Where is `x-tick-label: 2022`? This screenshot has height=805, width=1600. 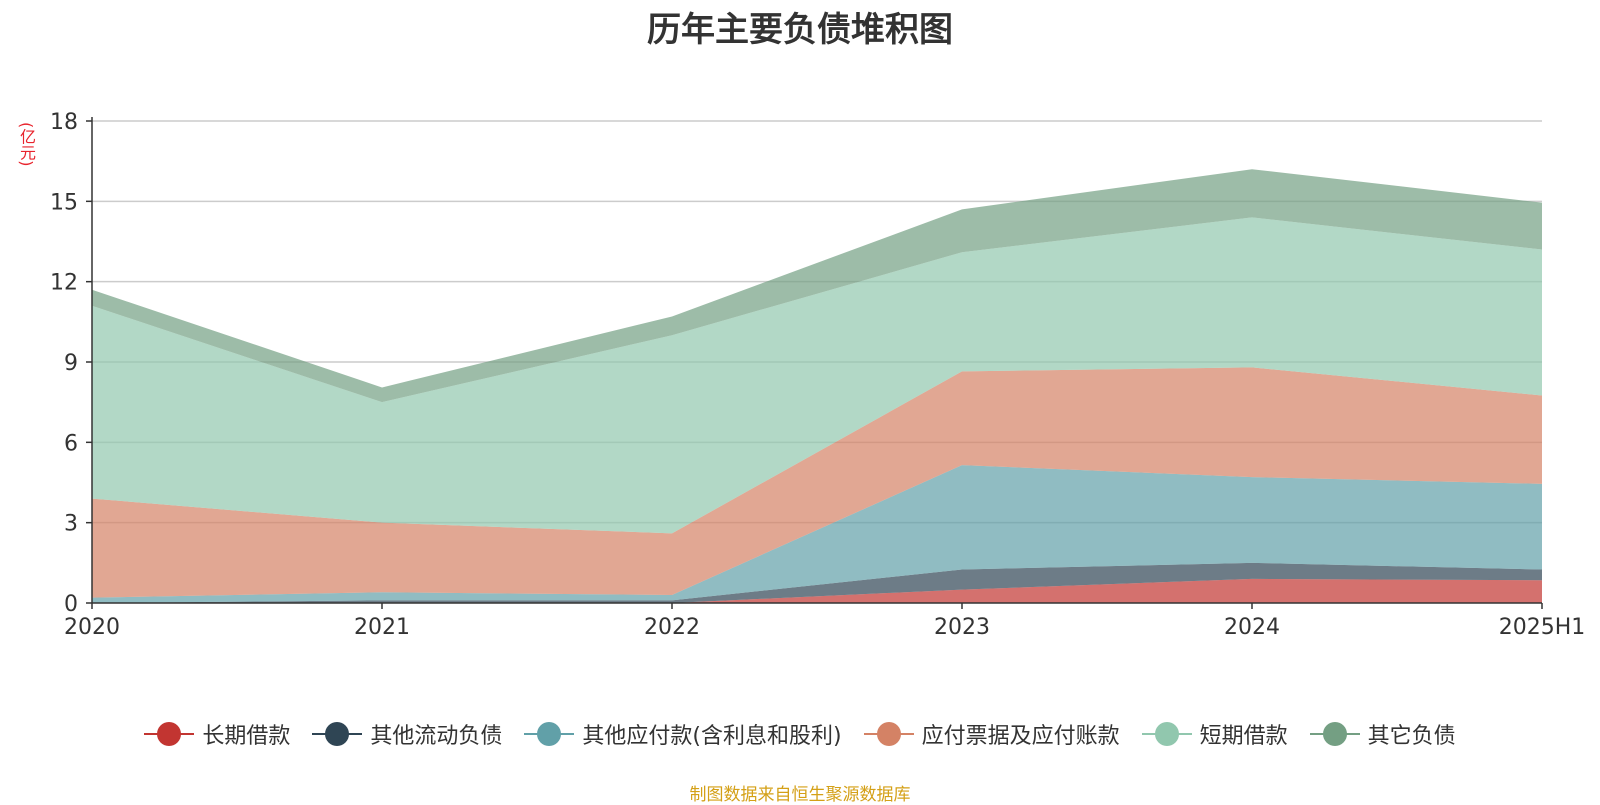 x-tick-label: 2022 is located at coordinates (672, 627).